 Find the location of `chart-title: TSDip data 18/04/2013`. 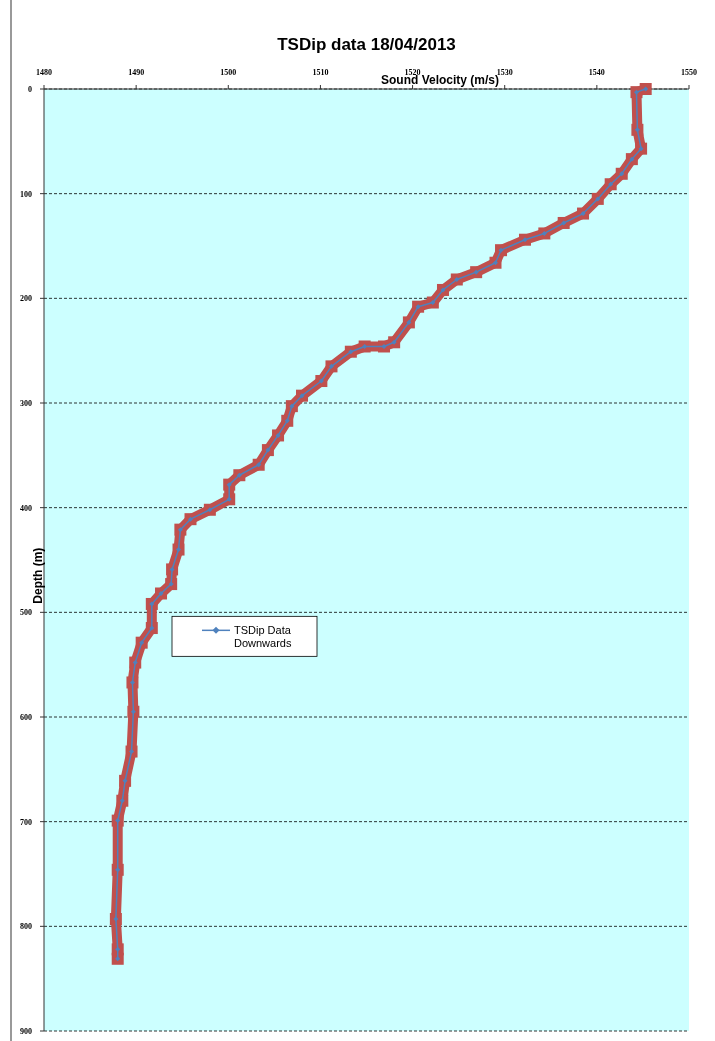

chart-title: TSDip data 18/04/2013 is located at coordinates (366, 44).